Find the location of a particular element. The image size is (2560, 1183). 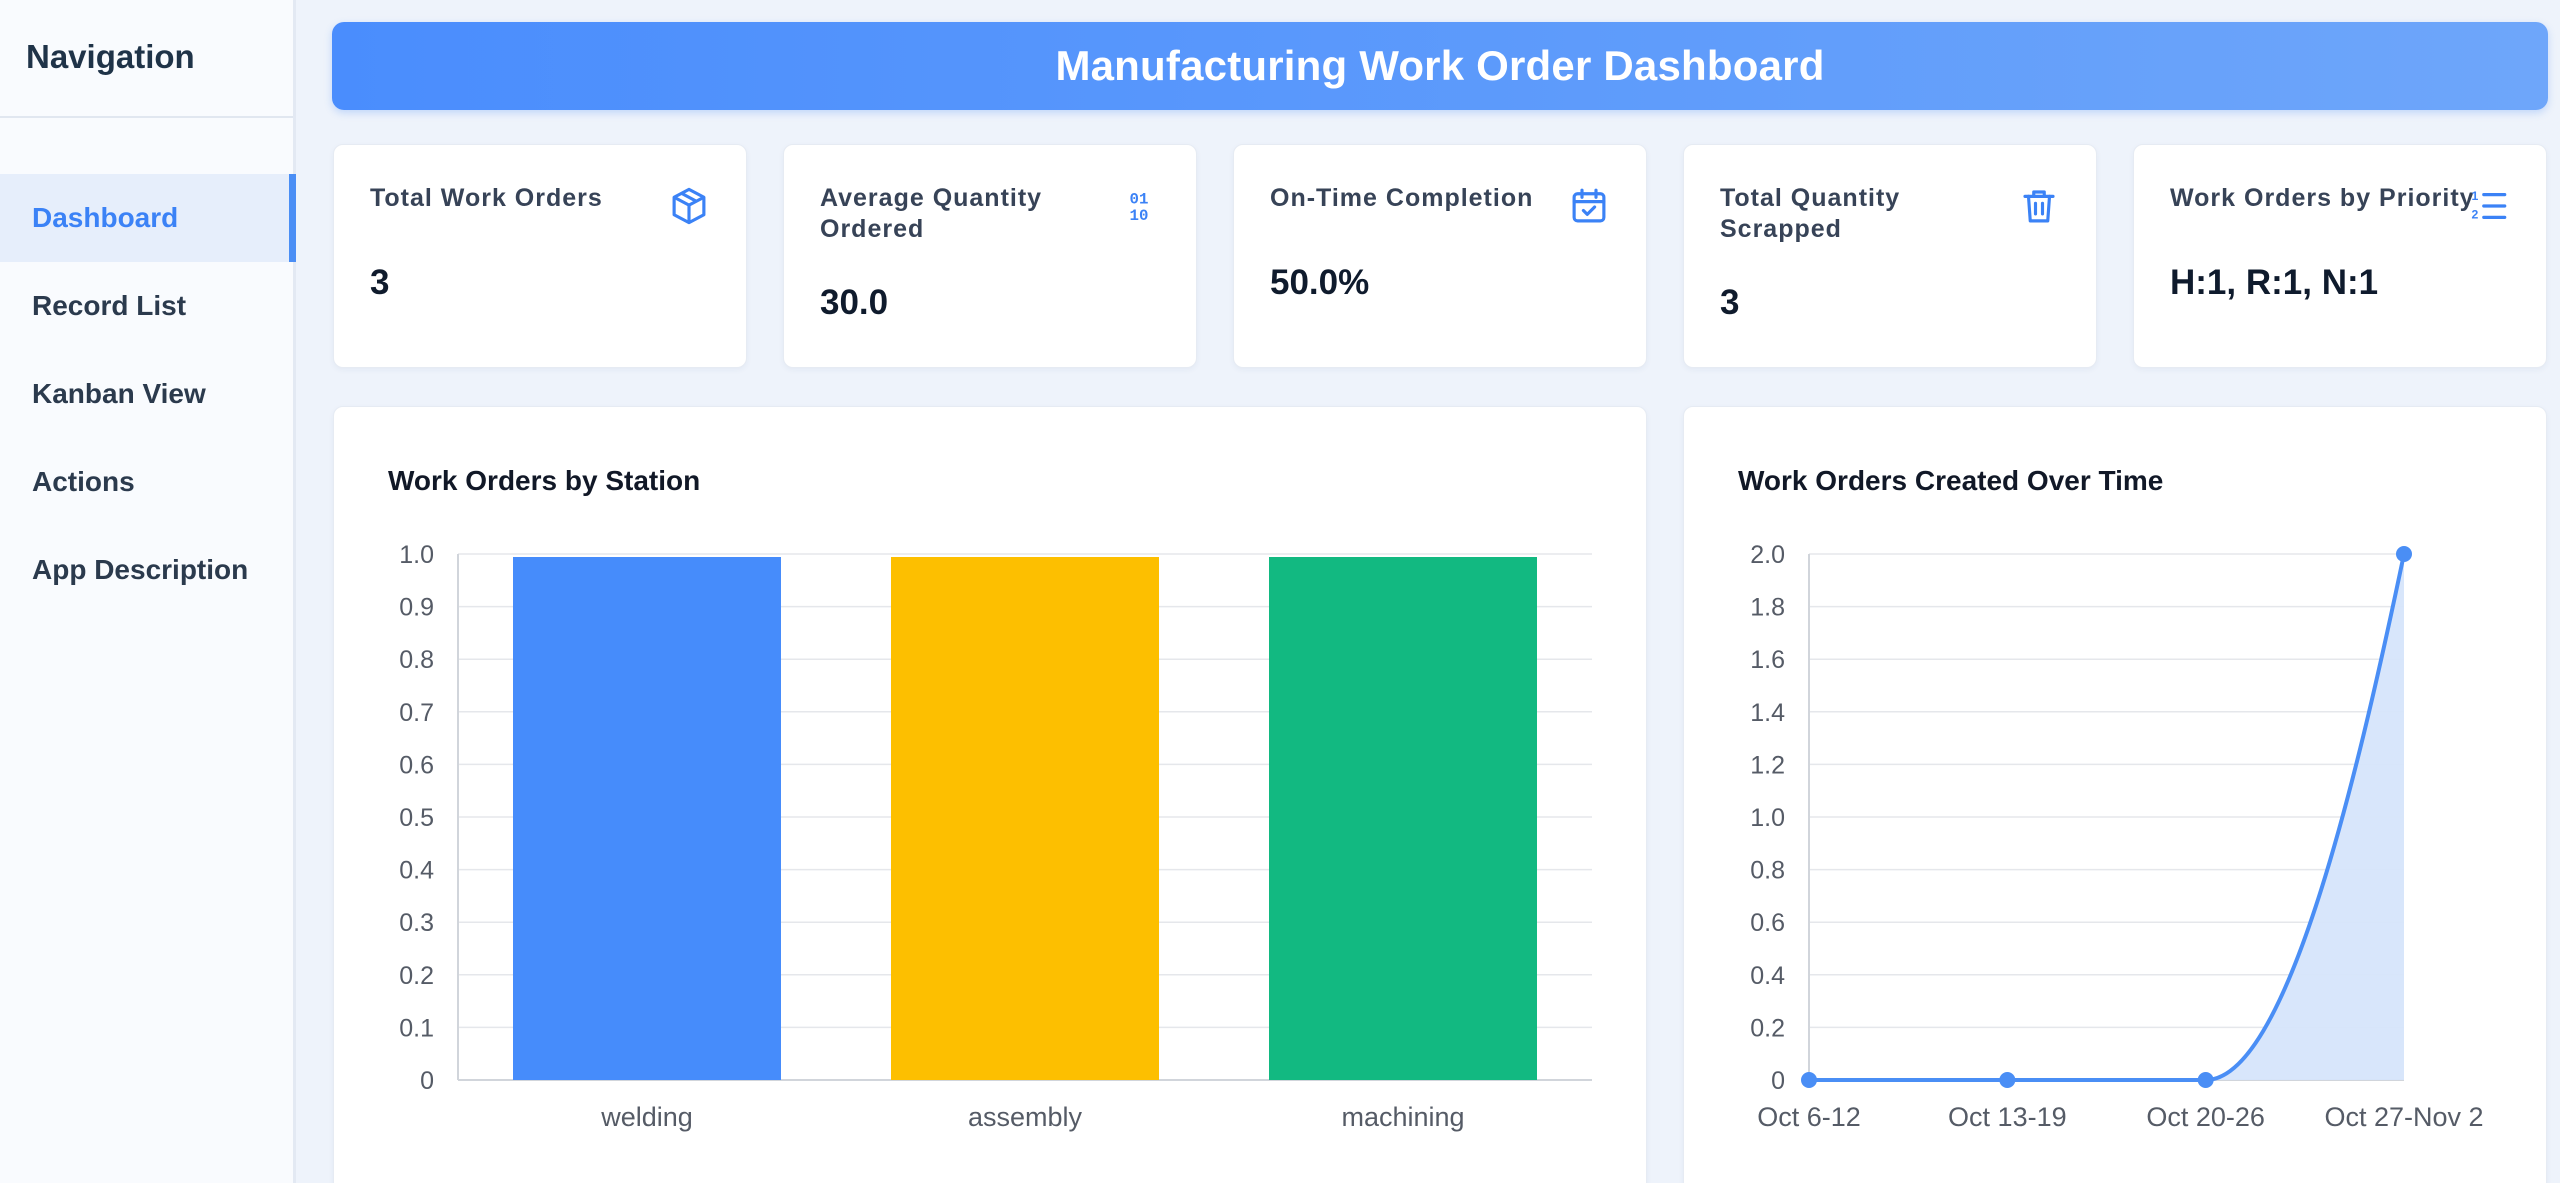

svg-text: 01 is located at coordinates (1139, 199).